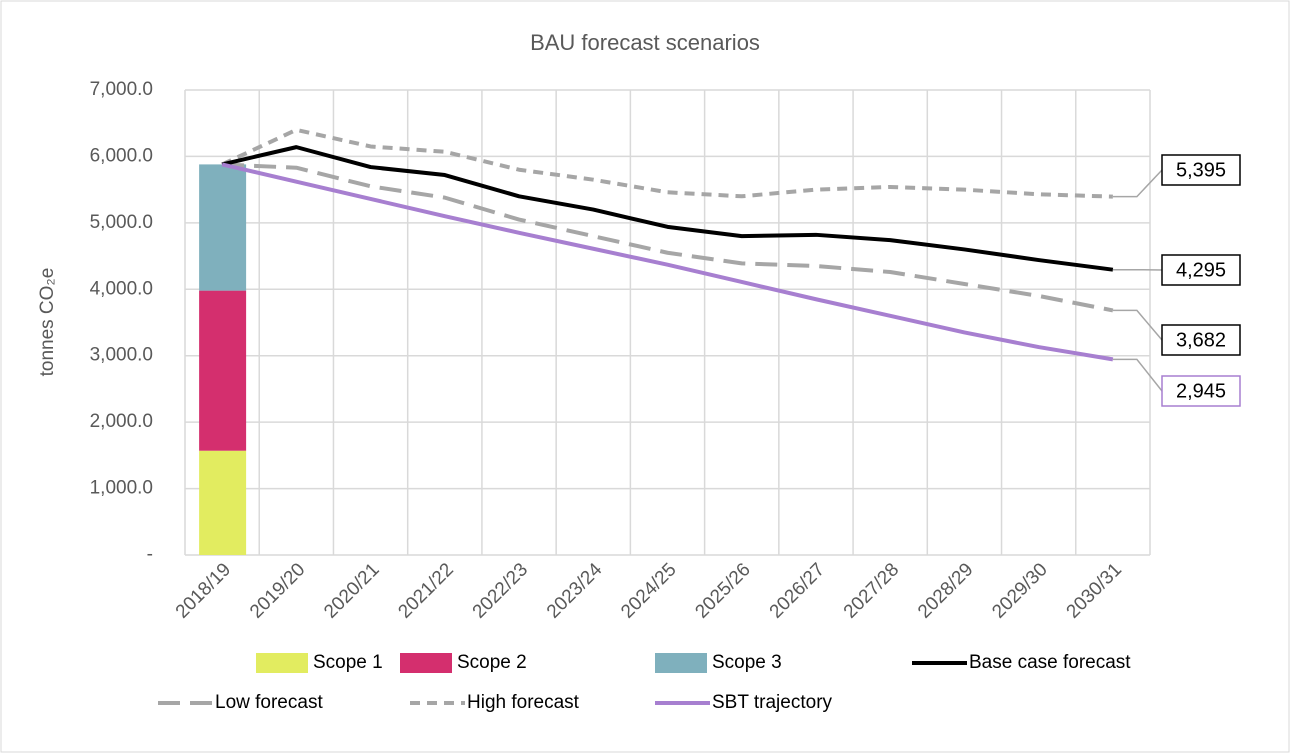 The height and width of the screenshot is (753, 1290). I want to click on legend-label: Base case forecast, so click(1050, 662).